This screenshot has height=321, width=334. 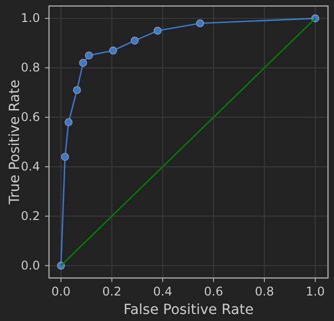 What do you see at coordinates (30, 167) in the screenshot?
I see `y-tick-label: 0.4` at bounding box center [30, 167].